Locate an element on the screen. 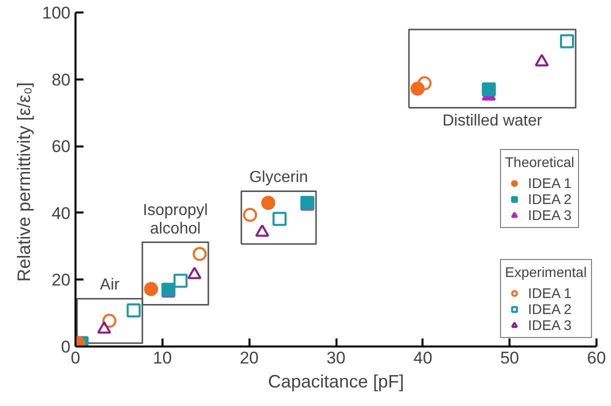 The image size is (611, 406). annotation: Air is located at coordinates (110, 285).